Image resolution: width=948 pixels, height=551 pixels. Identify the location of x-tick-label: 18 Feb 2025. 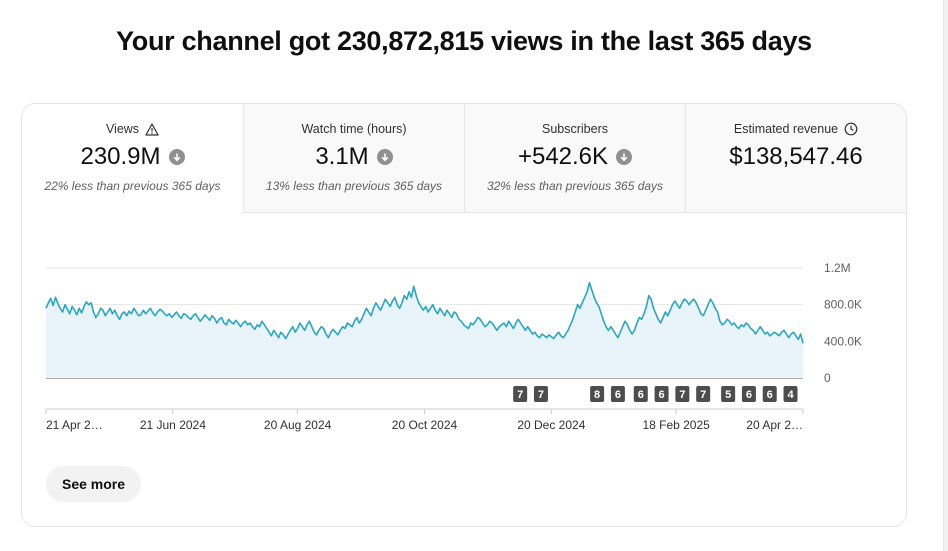
(676, 425).